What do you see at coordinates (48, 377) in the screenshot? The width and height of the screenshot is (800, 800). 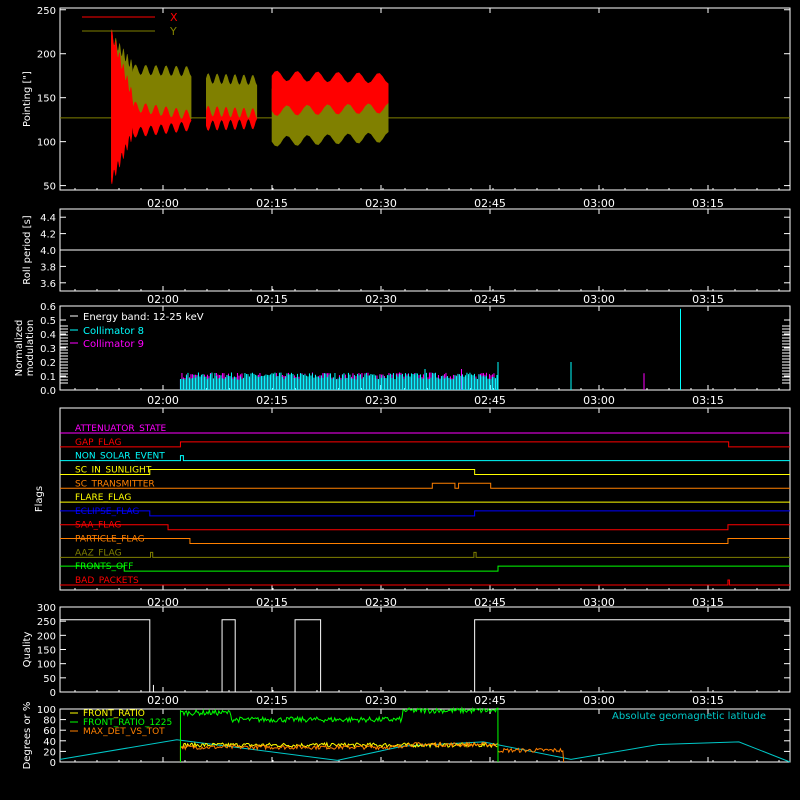 I see `y-tick-label: 0.1` at bounding box center [48, 377].